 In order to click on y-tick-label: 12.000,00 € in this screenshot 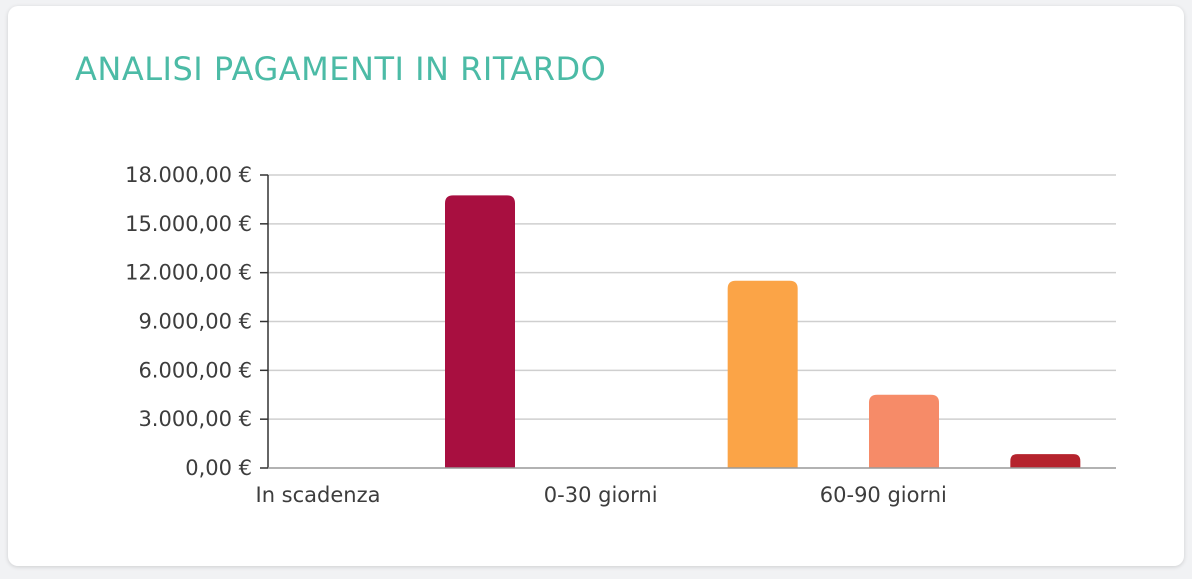, I will do `click(188, 273)`.